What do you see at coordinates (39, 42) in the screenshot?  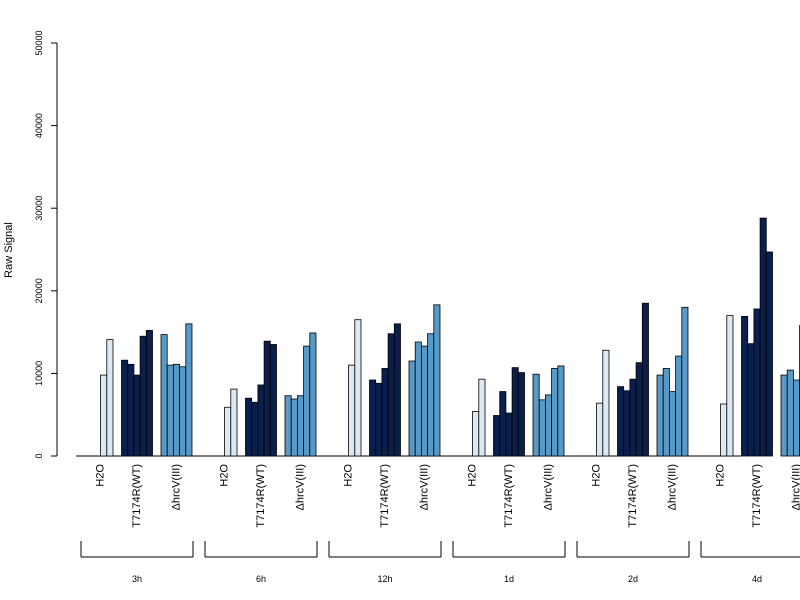 I see `y-tick-label: 50000` at bounding box center [39, 42].